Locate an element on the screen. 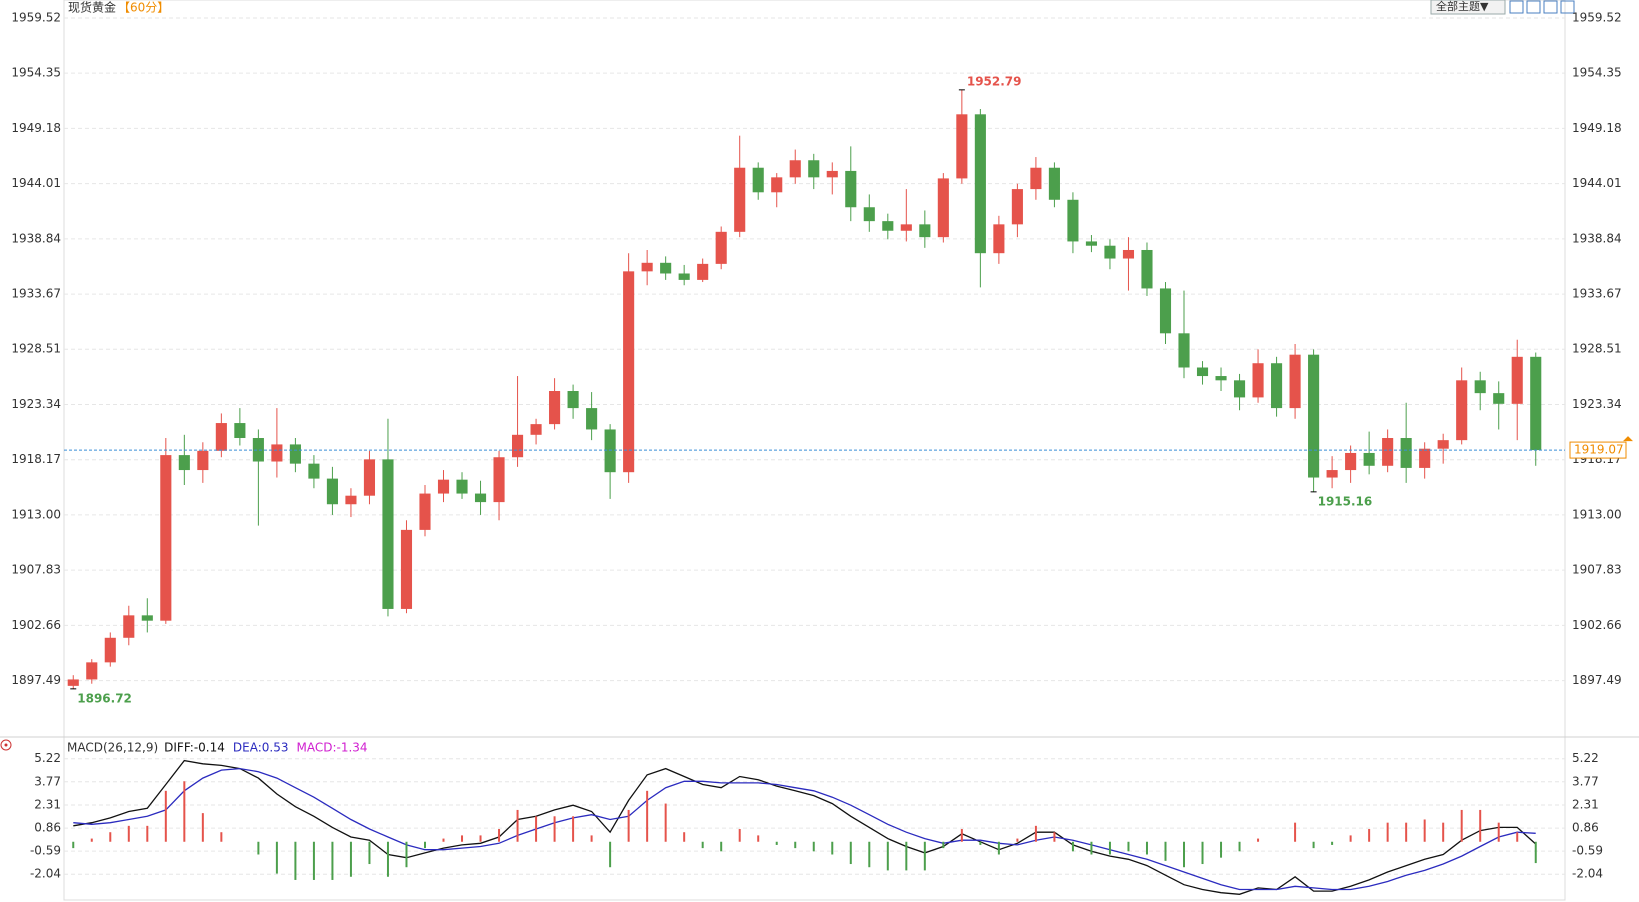 This screenshot has width=1639, height=902. menu-button is located at coordinates (1468, 7).